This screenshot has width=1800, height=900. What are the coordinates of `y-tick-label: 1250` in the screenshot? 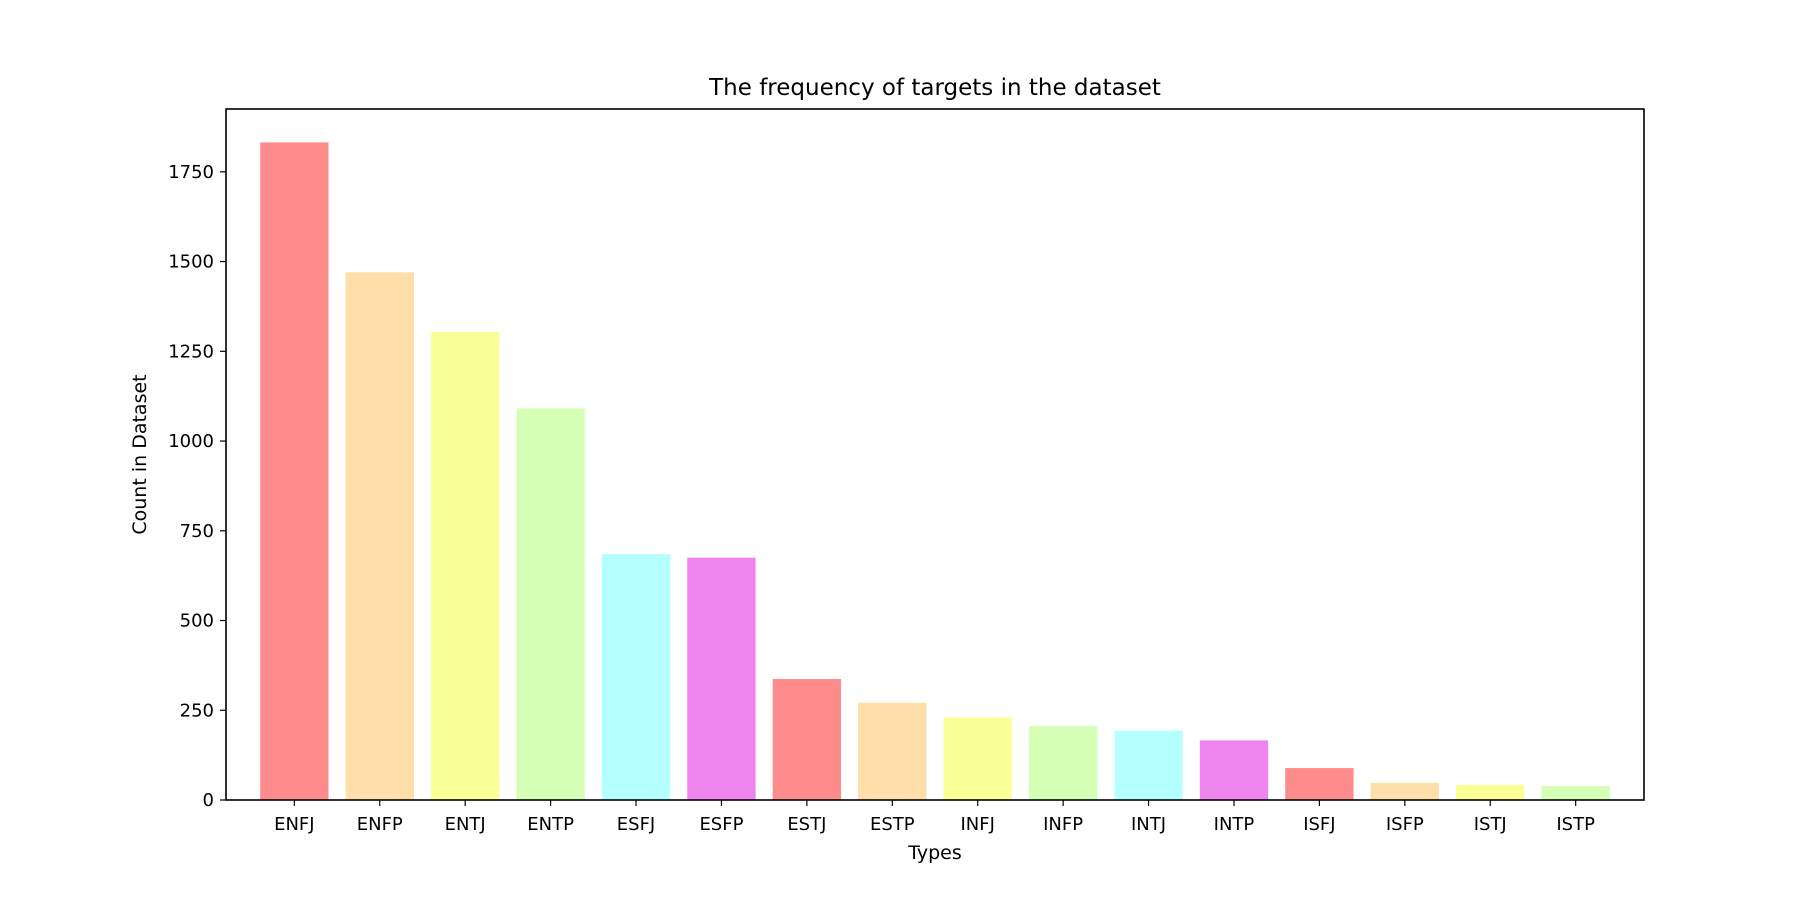 It's located at (191, 351).